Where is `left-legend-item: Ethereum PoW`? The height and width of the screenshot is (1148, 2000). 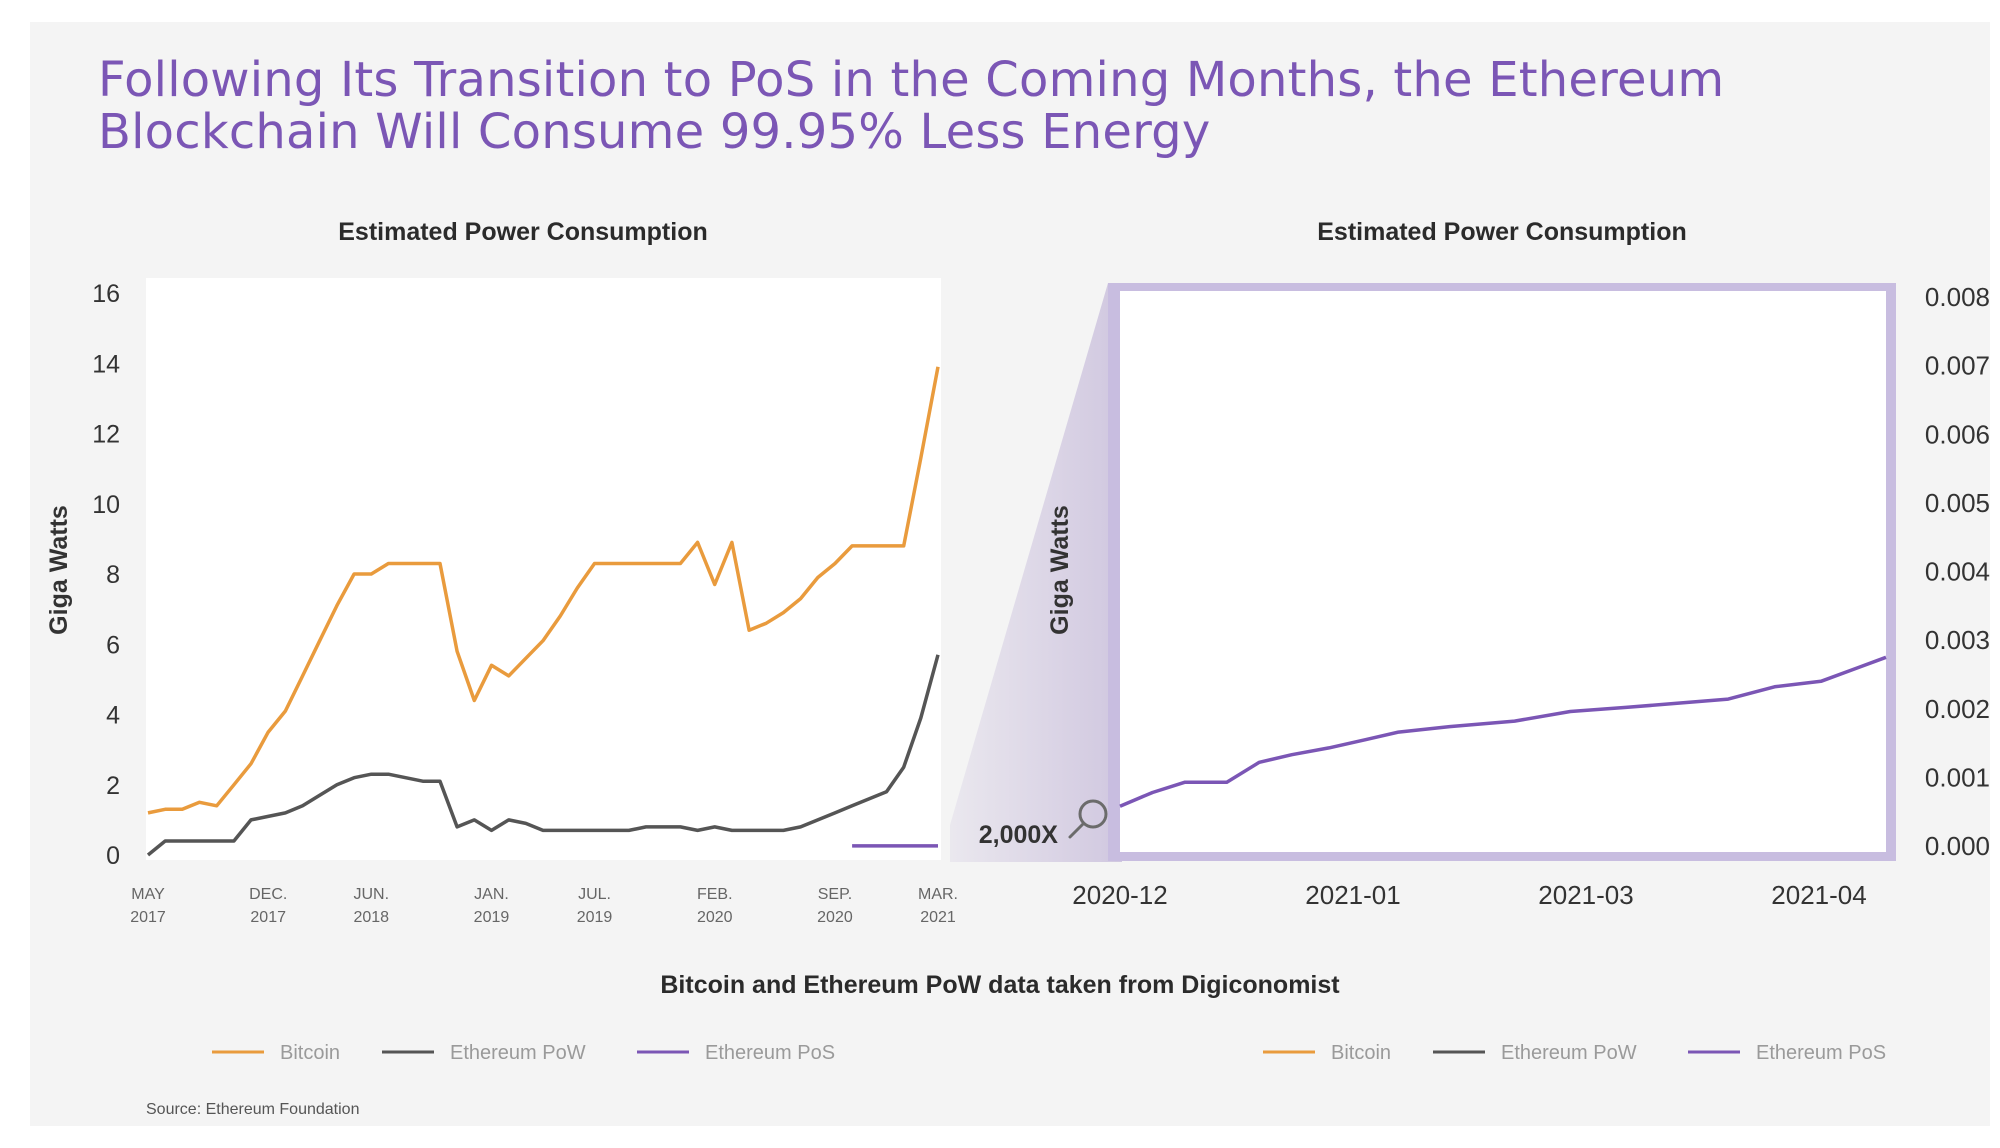 left-legend-item: Ethereum PoW is located at coordinates (484, 1053).